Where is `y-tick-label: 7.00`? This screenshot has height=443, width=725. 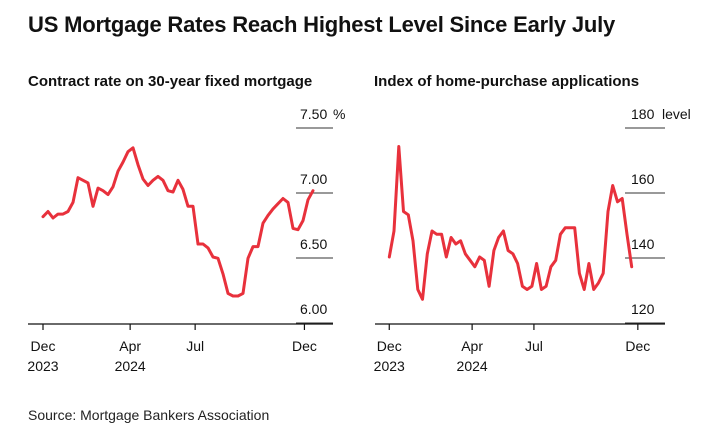
y-tick-label: 7.00 is located at coordinates (313, 179).